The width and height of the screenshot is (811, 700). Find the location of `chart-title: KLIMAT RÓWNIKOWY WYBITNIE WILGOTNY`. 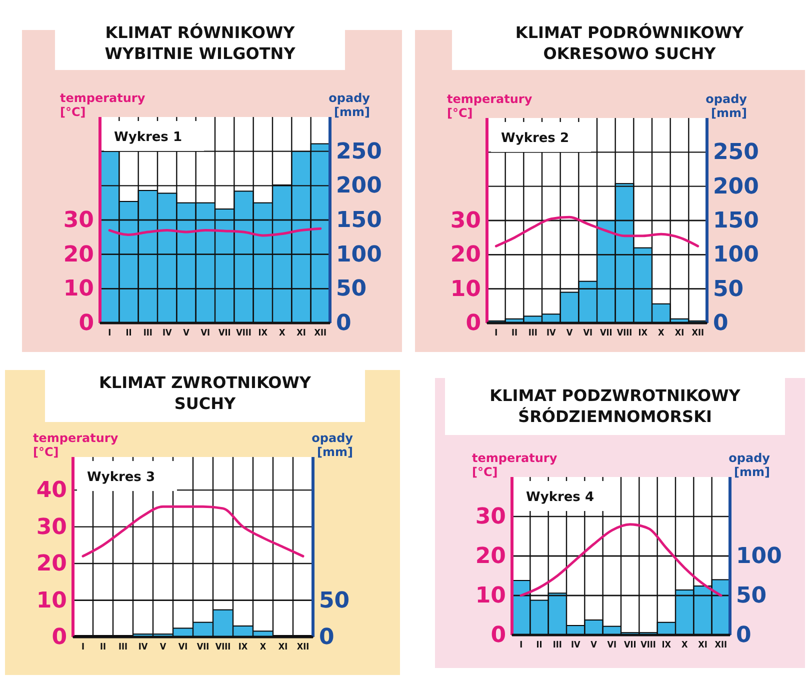

chart-title: KLIMAT RÓWNIKOWY WYBITNIE WILGOTNY is located at coordinates (200, 43).